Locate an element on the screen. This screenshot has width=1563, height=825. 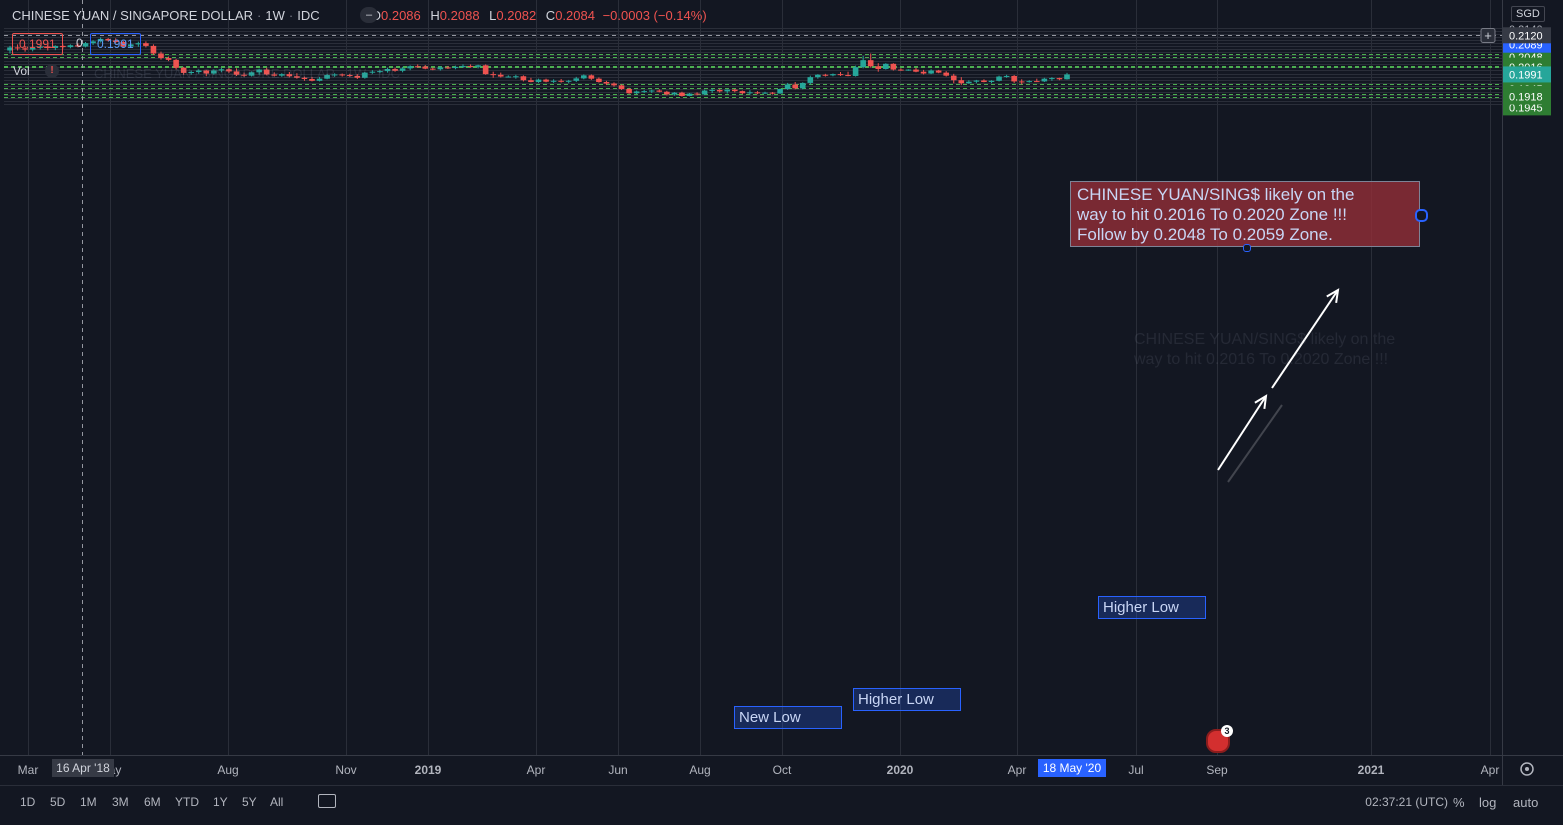
open-value: 0.2086 is located at coordinates (401, 15).